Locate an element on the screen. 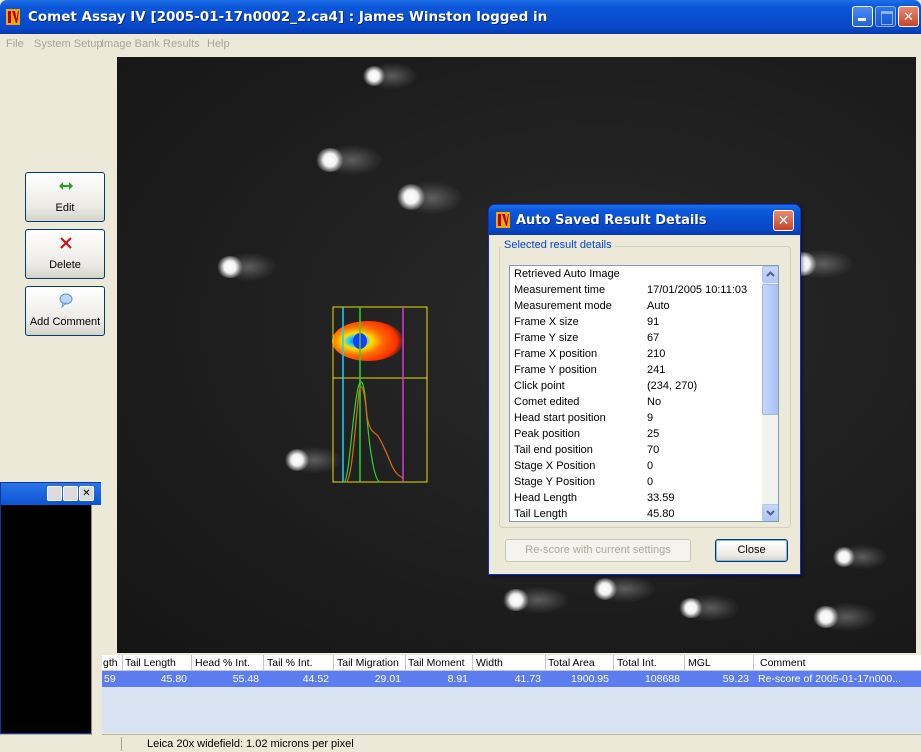  scroll-down-button is located at coordinates (770, 512).